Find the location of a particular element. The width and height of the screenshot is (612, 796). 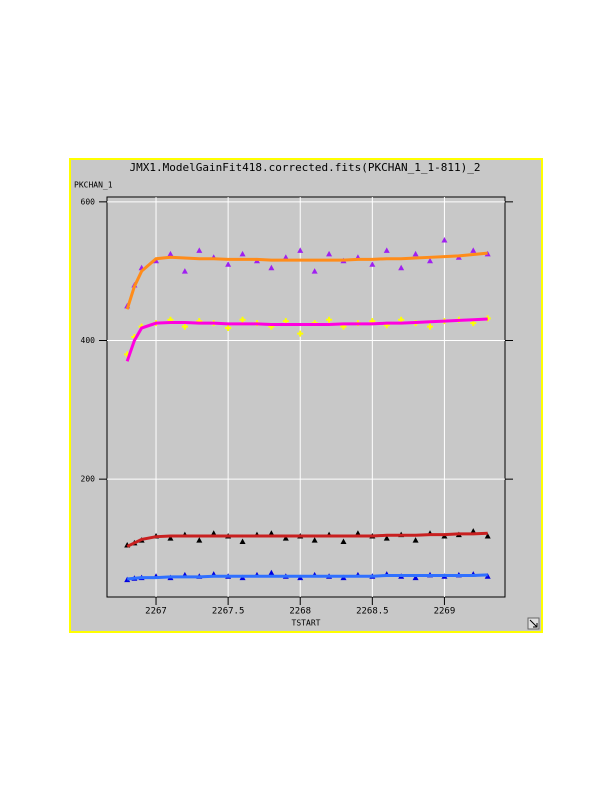

x-tick-label: 2268.5 is located at coordinates (372, 612).